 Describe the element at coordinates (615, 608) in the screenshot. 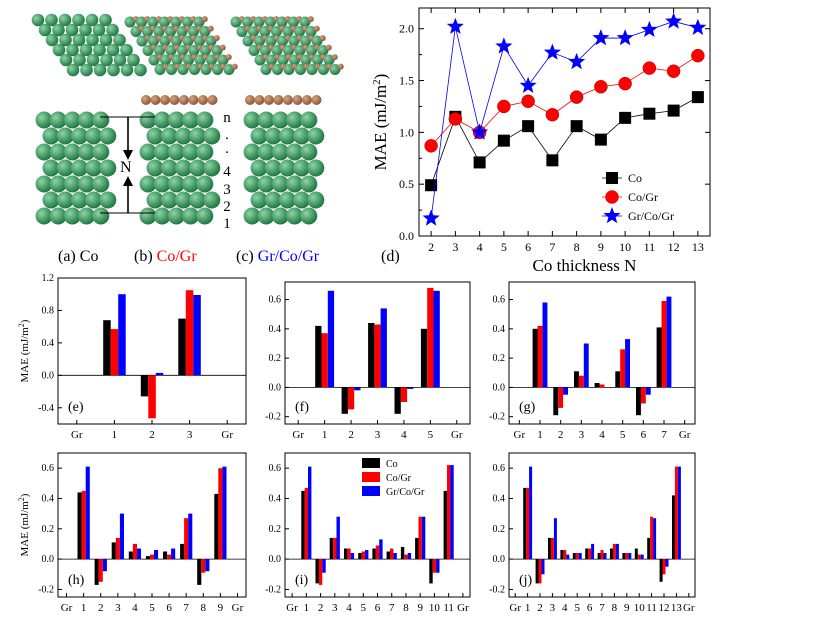

I see `chart-j-x-tick-label: 8` at that location.